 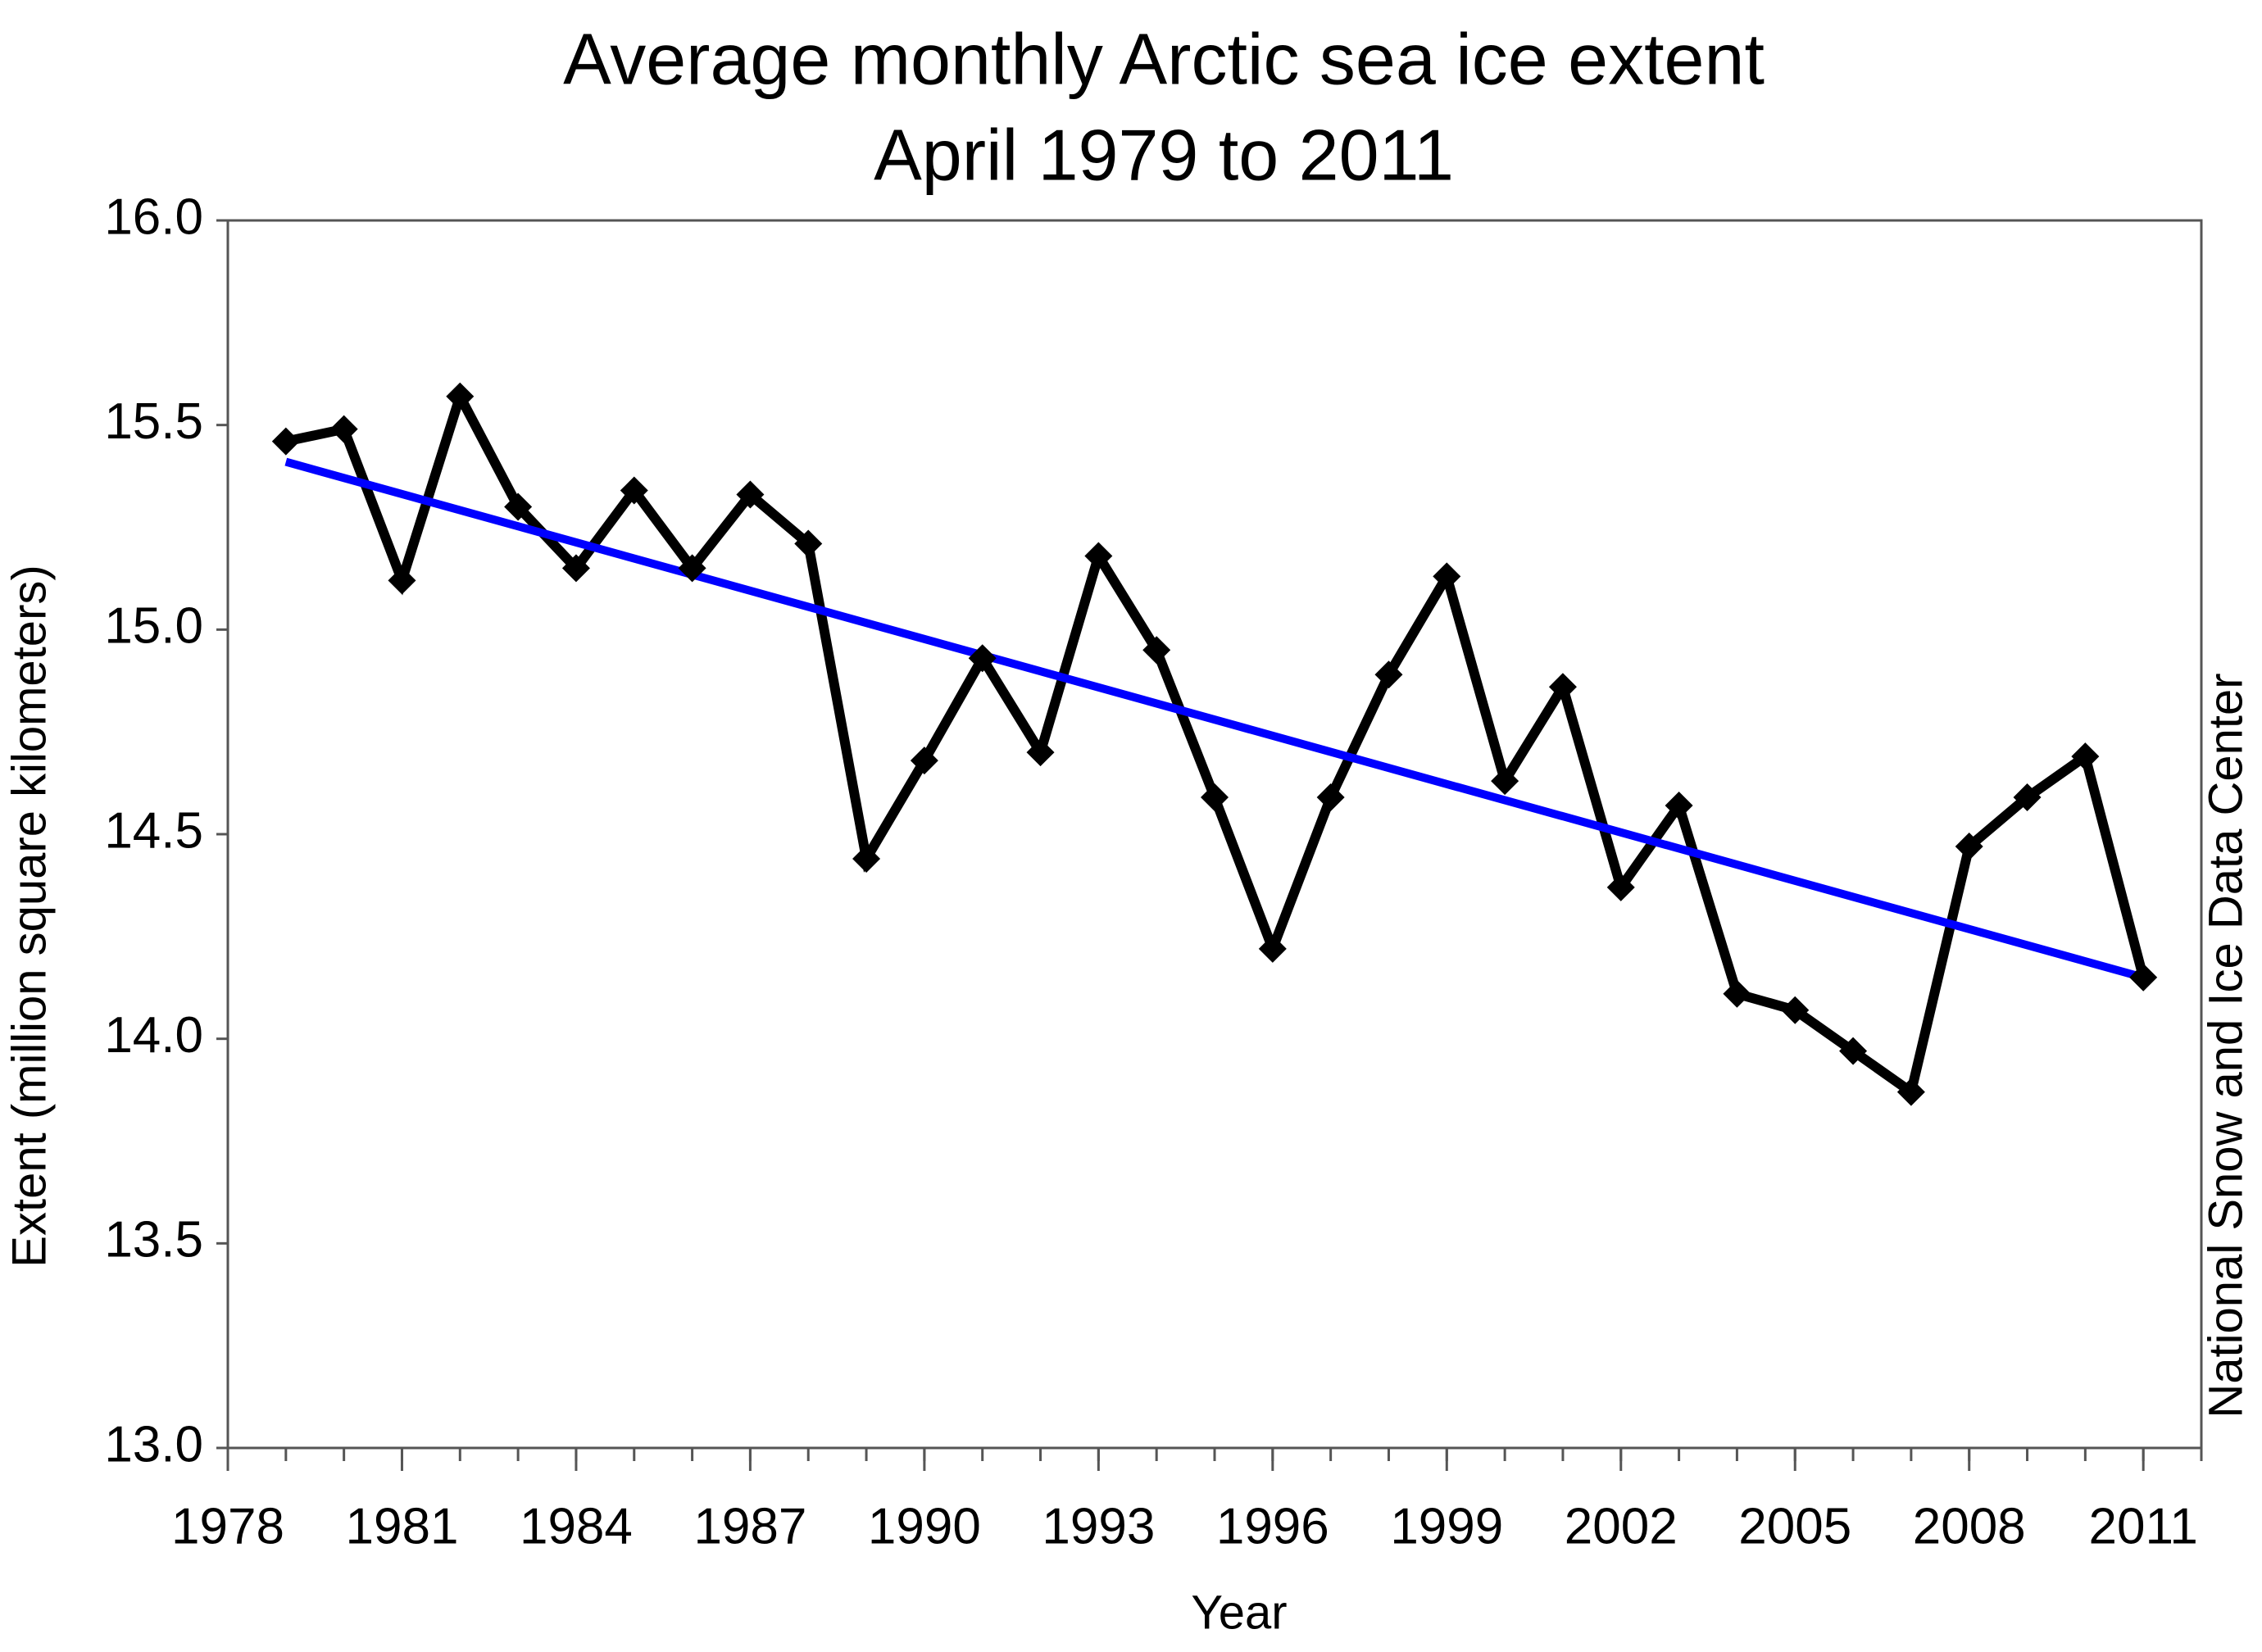 What do you see at coordinates (228, 1526) in the screenshot?
I see `x-tick-label: 1978` at bounding box center [228, 1526].